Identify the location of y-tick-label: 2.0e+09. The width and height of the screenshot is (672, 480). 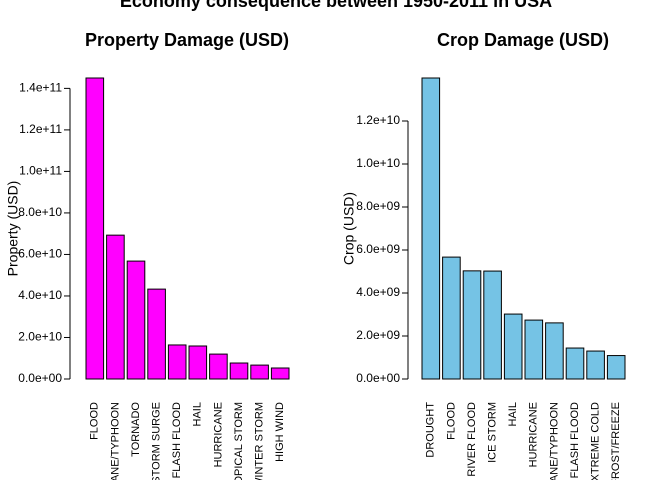
(378, 335).